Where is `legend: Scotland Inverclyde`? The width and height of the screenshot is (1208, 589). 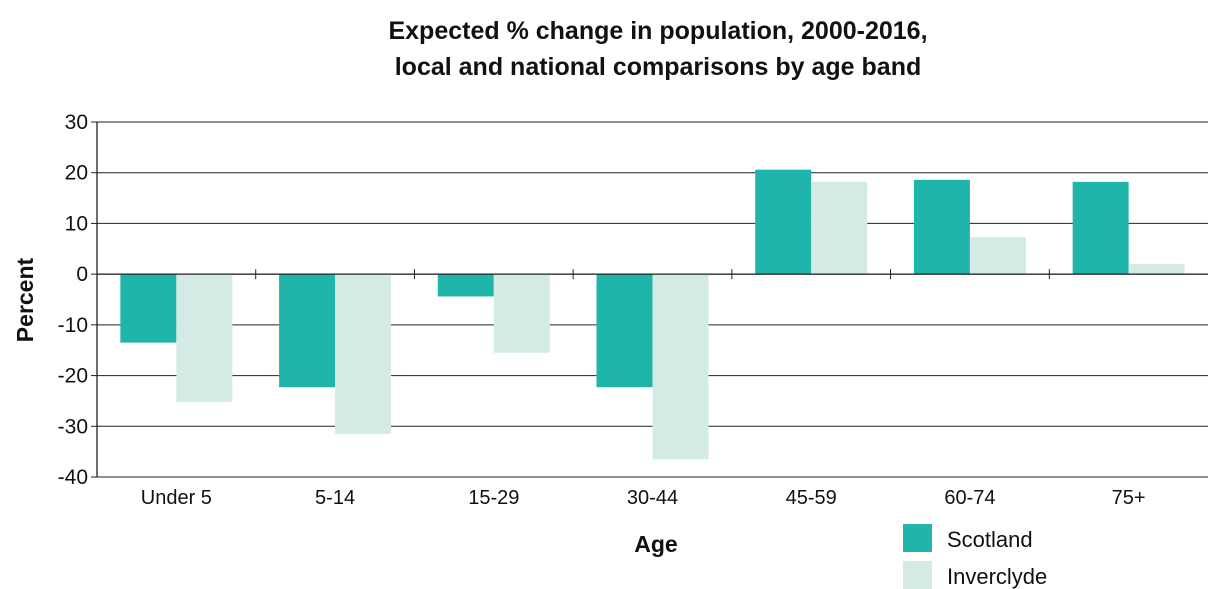
legend: Scotland Inverclyde is located at coordinates (975, 556).